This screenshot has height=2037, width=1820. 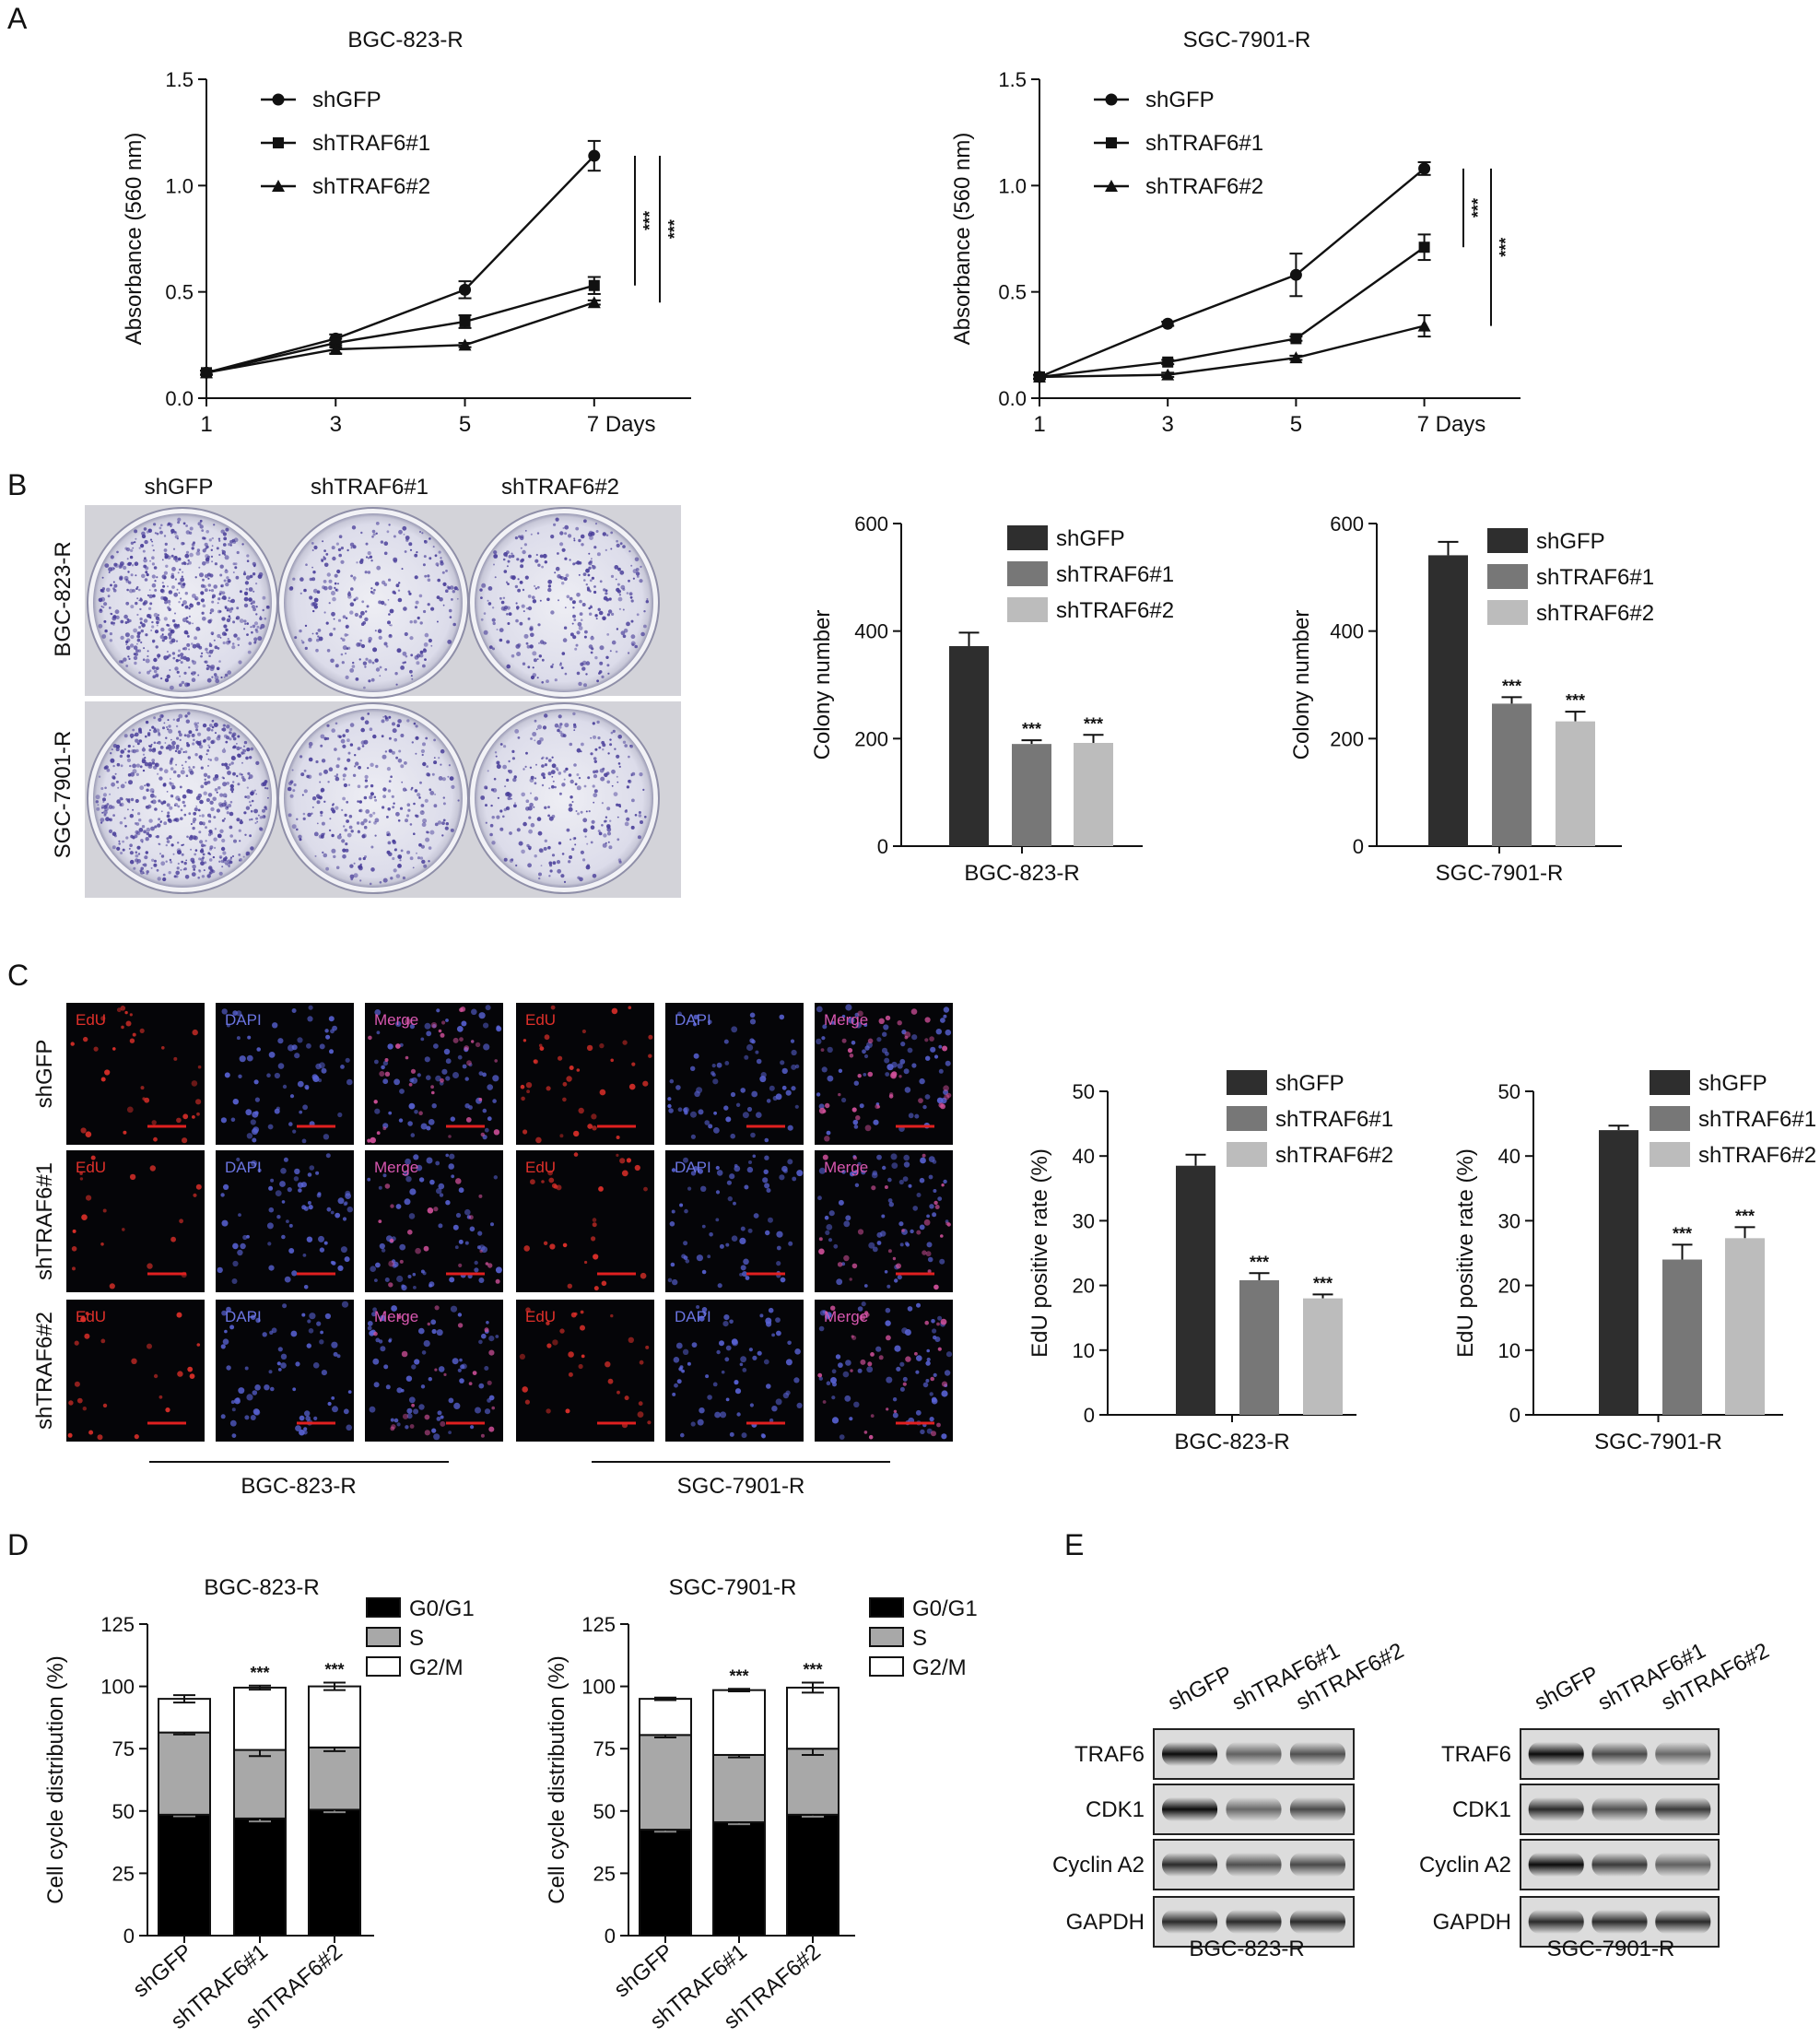 What do you see at coordinates (1309, 1083) in the screenshot?
I see `chart-c1-legend-label: shGFP` at bounding box center [1309, 1083].